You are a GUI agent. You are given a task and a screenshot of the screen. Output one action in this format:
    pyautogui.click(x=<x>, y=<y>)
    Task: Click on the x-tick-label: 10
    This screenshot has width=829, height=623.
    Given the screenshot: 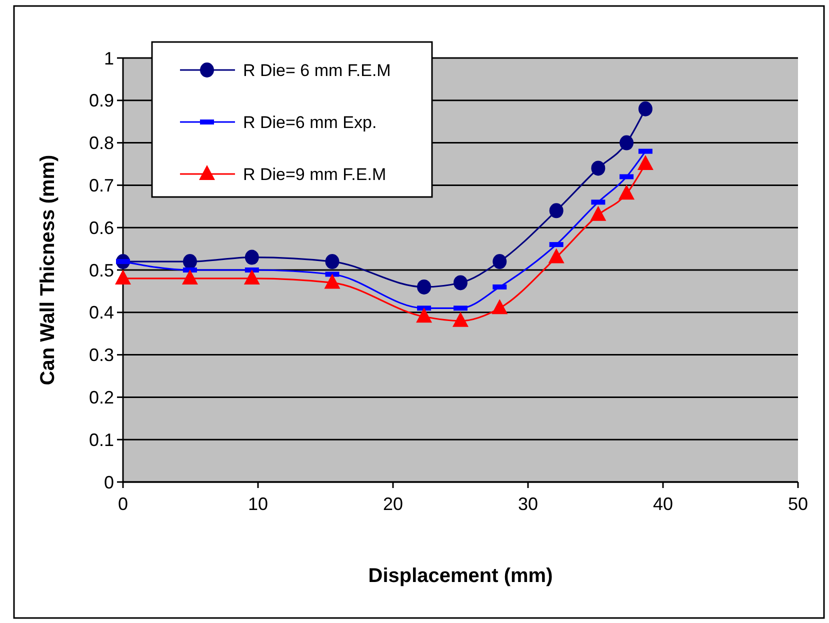 What is the action you would take?
    pyautogui.click(x=258, y=504)
    